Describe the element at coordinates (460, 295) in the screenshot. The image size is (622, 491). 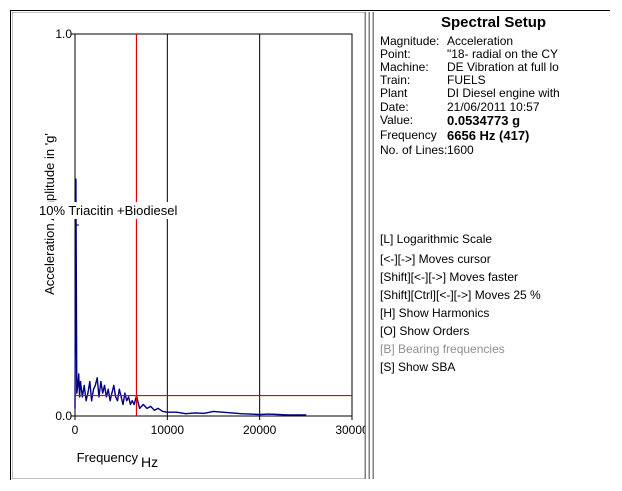
I see `command-hint: [Shift][Ctrl][<-][->] Moves 25 %` at that location.